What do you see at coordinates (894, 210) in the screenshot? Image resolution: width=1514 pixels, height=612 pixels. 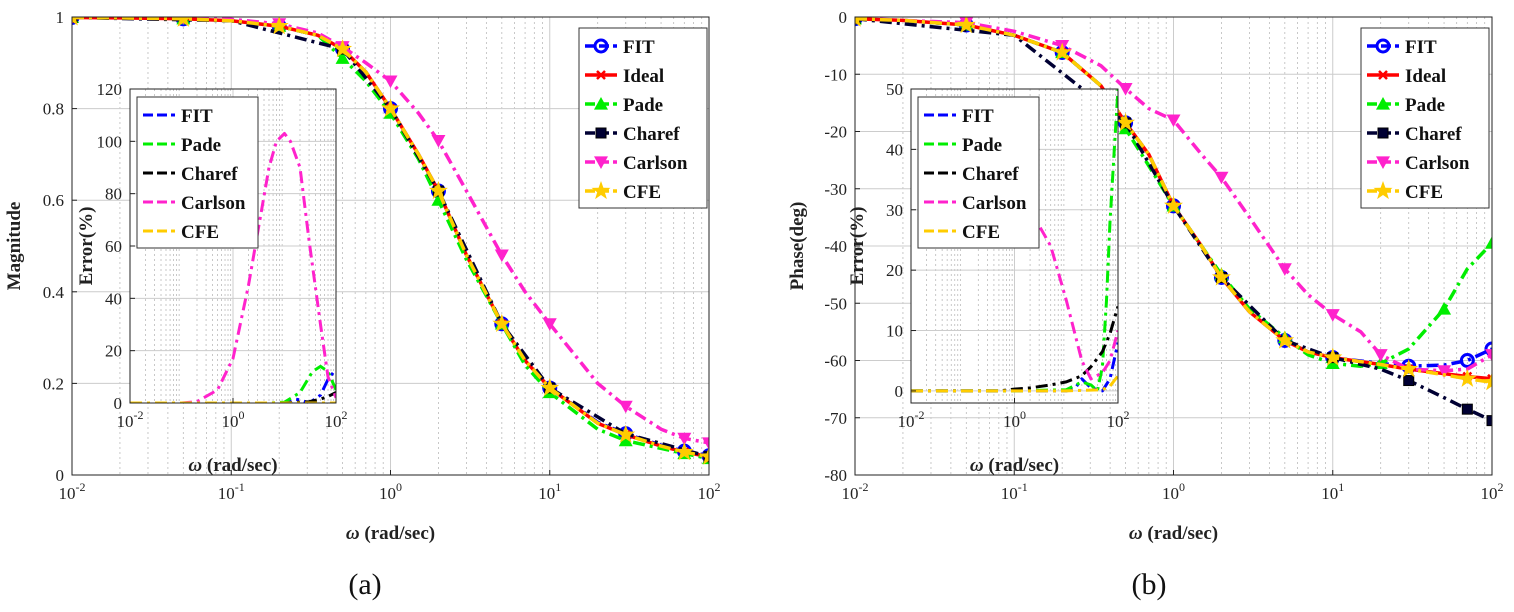 I see `panel-b-inset-y-tick-label: 30` at bounding box center [894, 210].